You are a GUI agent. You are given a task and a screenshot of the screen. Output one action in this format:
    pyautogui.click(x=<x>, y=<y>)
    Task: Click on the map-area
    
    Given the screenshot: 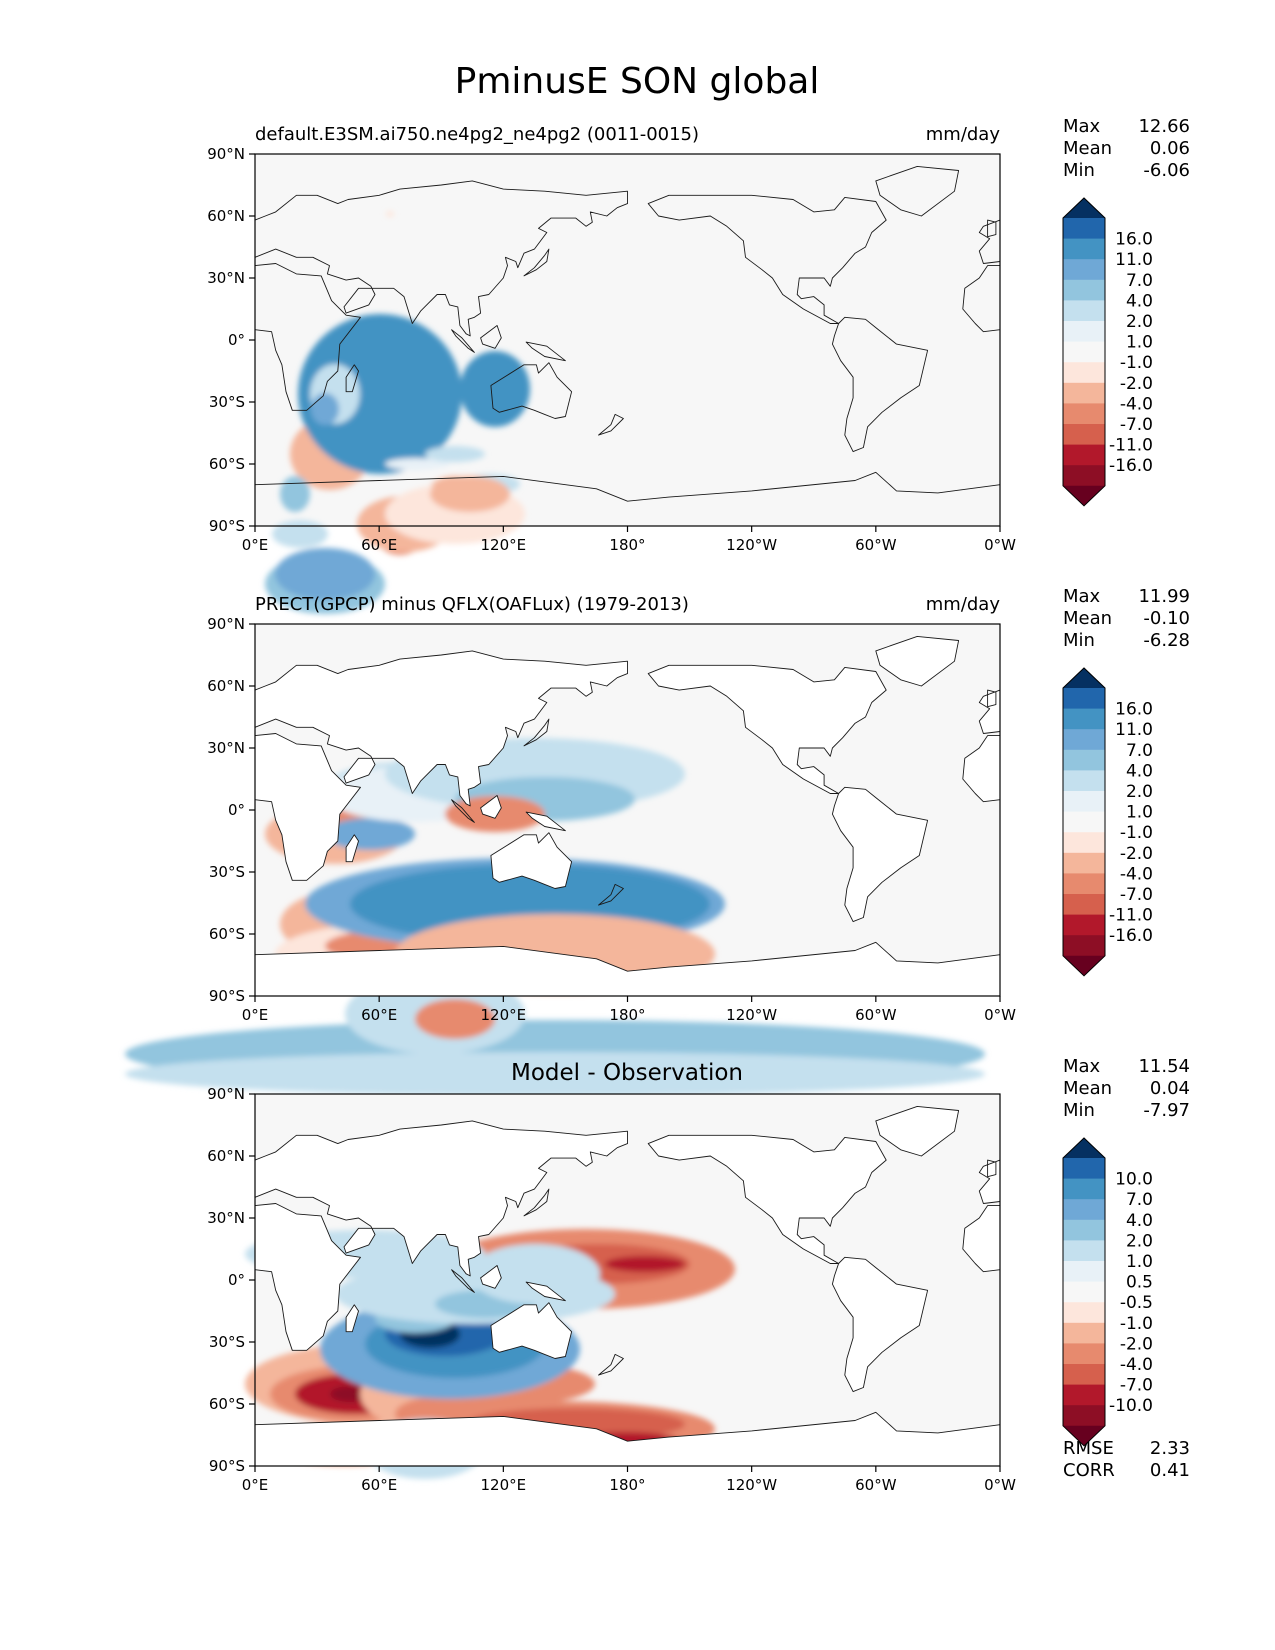 What is the action you would take?
    pyautogui.click(x=623, y=1286)
    